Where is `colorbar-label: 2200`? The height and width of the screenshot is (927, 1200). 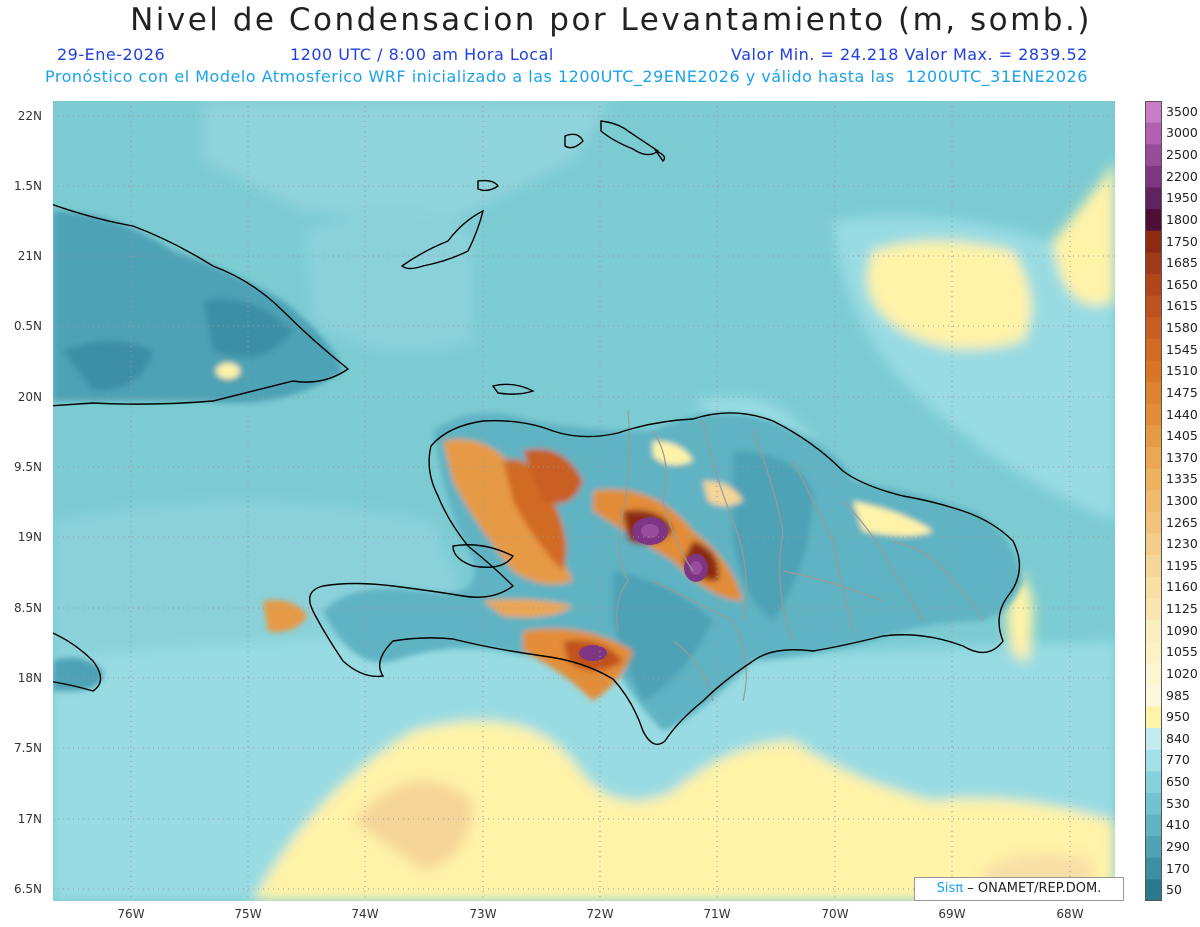
colorbar-label: 2200 is located at coordinates (1182, 176).